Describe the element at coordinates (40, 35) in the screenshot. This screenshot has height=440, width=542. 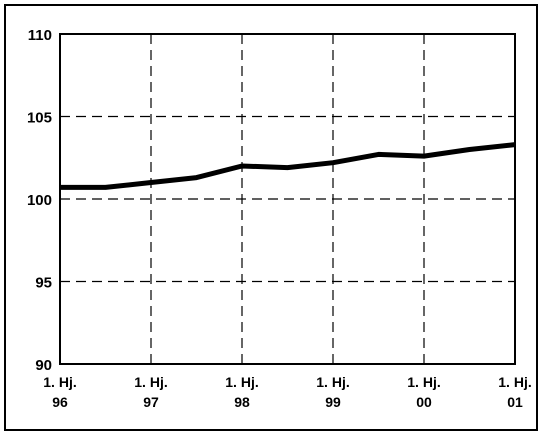
I see `y-tick-label: 110` at that location.